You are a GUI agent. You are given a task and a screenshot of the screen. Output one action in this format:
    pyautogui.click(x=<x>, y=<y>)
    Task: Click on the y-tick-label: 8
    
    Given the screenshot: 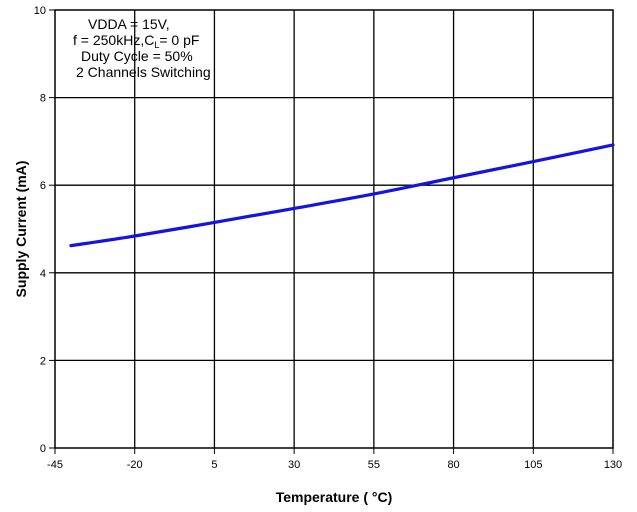 What is the action you would take?
    pyautogui.click(x=43, y=99)
    